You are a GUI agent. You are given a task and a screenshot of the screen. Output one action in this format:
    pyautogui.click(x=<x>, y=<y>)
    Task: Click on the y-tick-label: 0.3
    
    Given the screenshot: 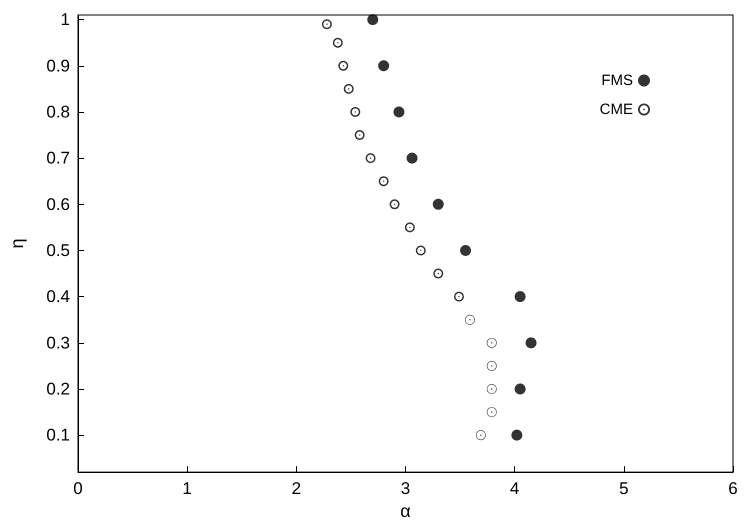 What is the action you would take?
    pyautogui.click(x=58, y=342)
    